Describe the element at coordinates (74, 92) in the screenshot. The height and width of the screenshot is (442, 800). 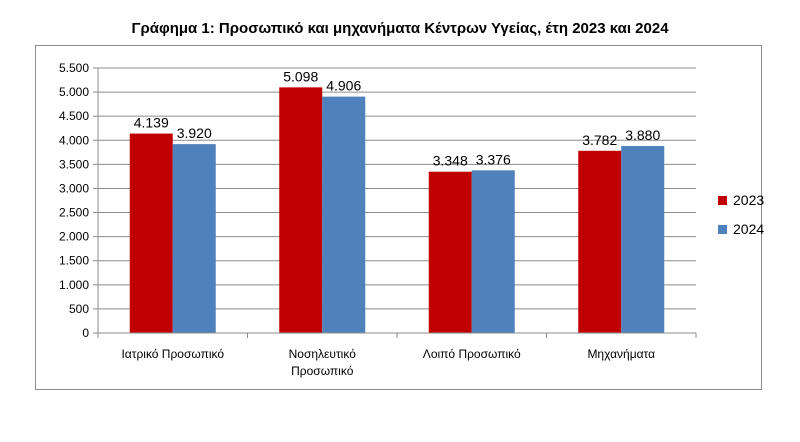
I see `y-tick-label: 5.000` at that location.